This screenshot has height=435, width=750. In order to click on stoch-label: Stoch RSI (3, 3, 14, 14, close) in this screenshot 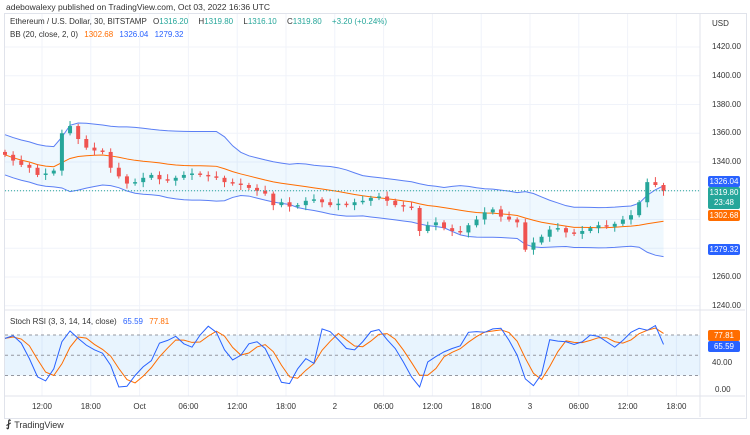, I will do `click(63, 321)`.